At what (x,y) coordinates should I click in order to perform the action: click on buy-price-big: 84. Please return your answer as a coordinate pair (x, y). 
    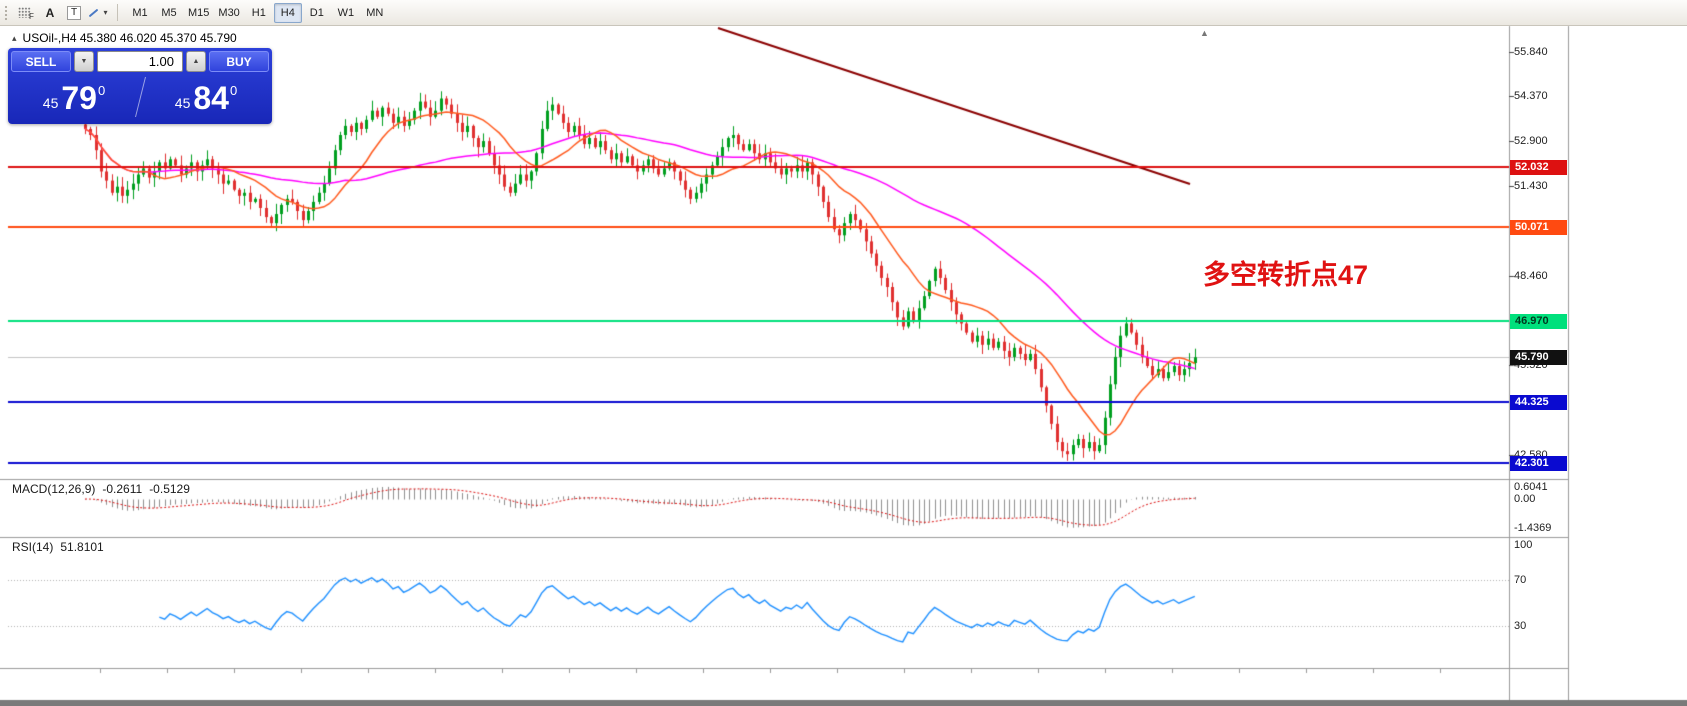
    Looking at the image, I should click on (211, 97).